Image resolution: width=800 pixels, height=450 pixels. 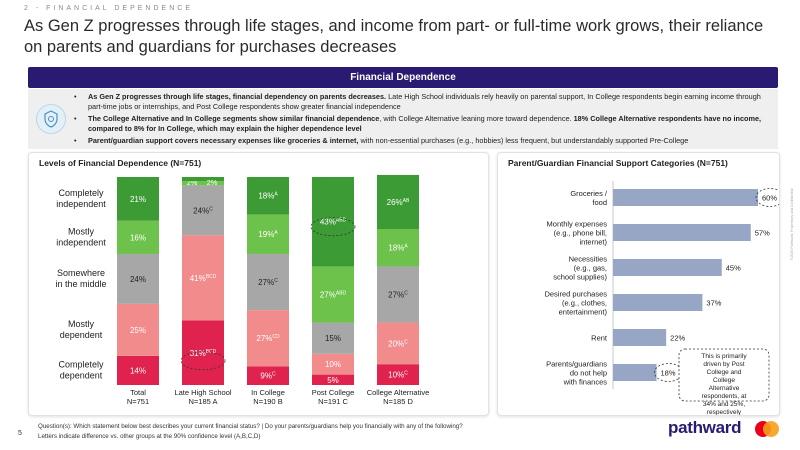 I want to click on data-label: 21%, so click(x=138, y=199).